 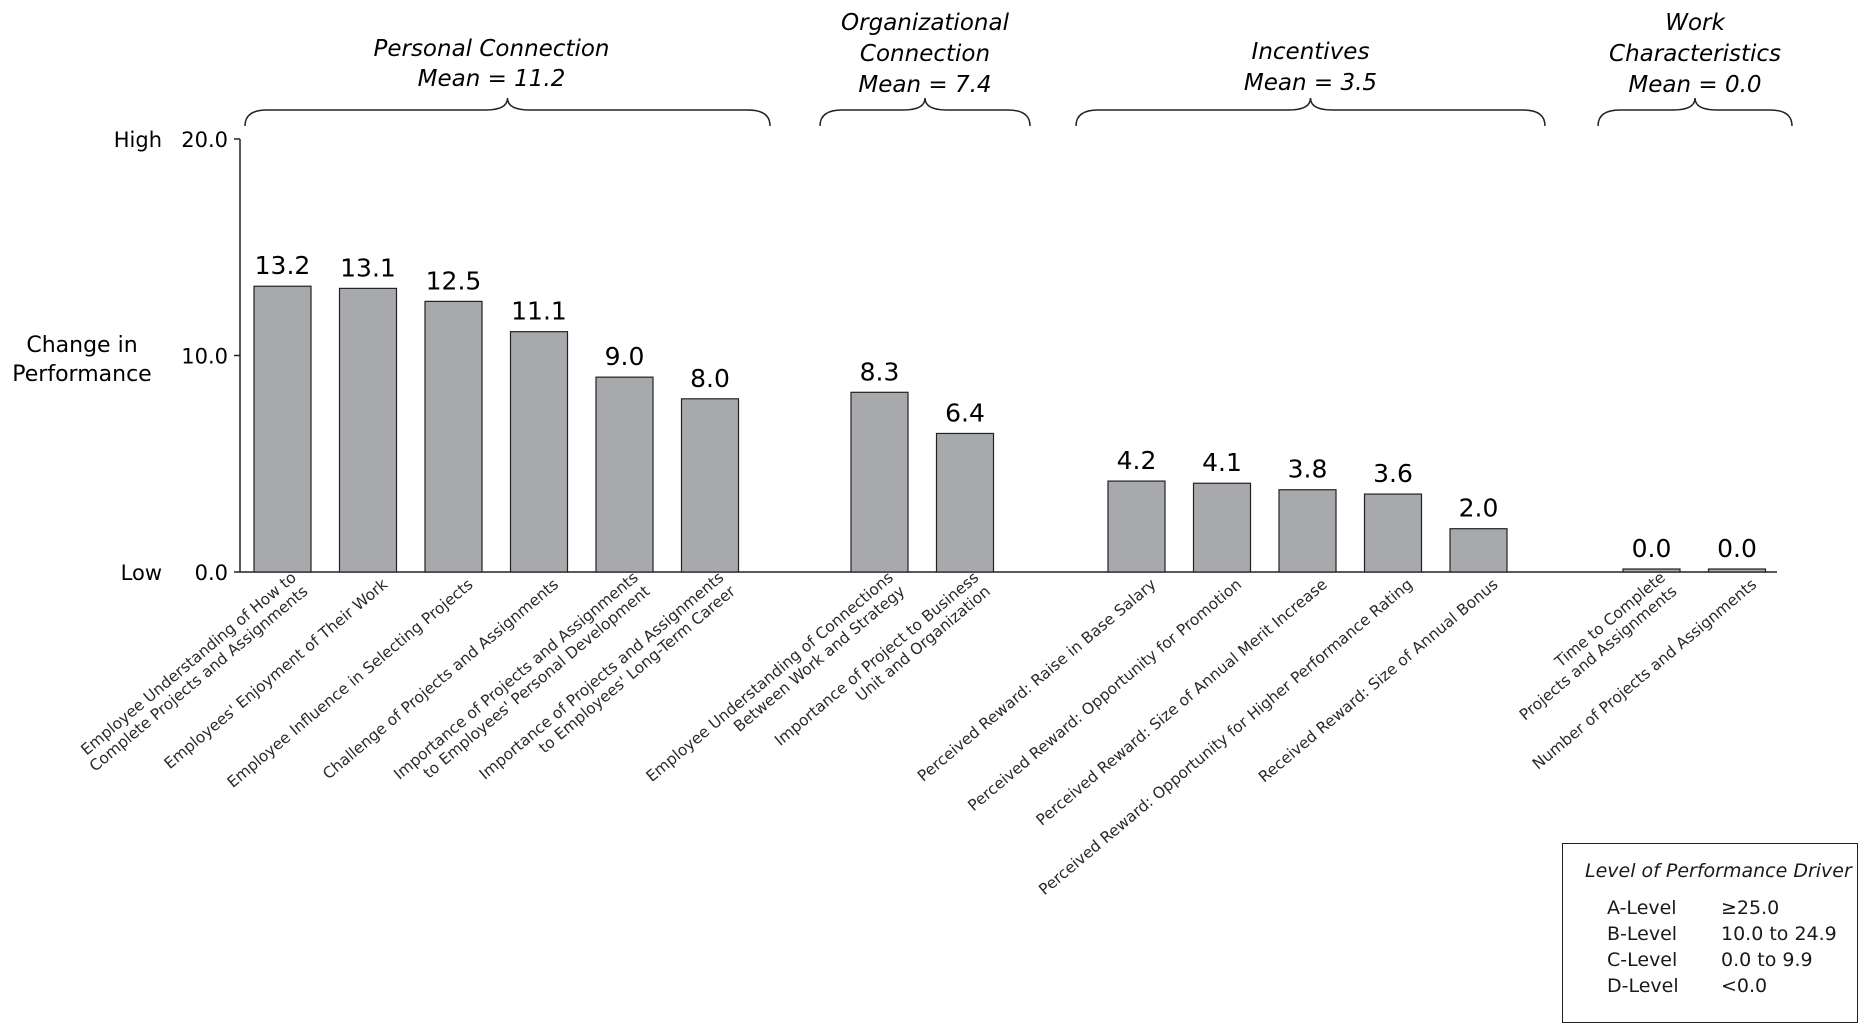 I want to click on y-tick-label: 20.0, so click(x=204, y=140).